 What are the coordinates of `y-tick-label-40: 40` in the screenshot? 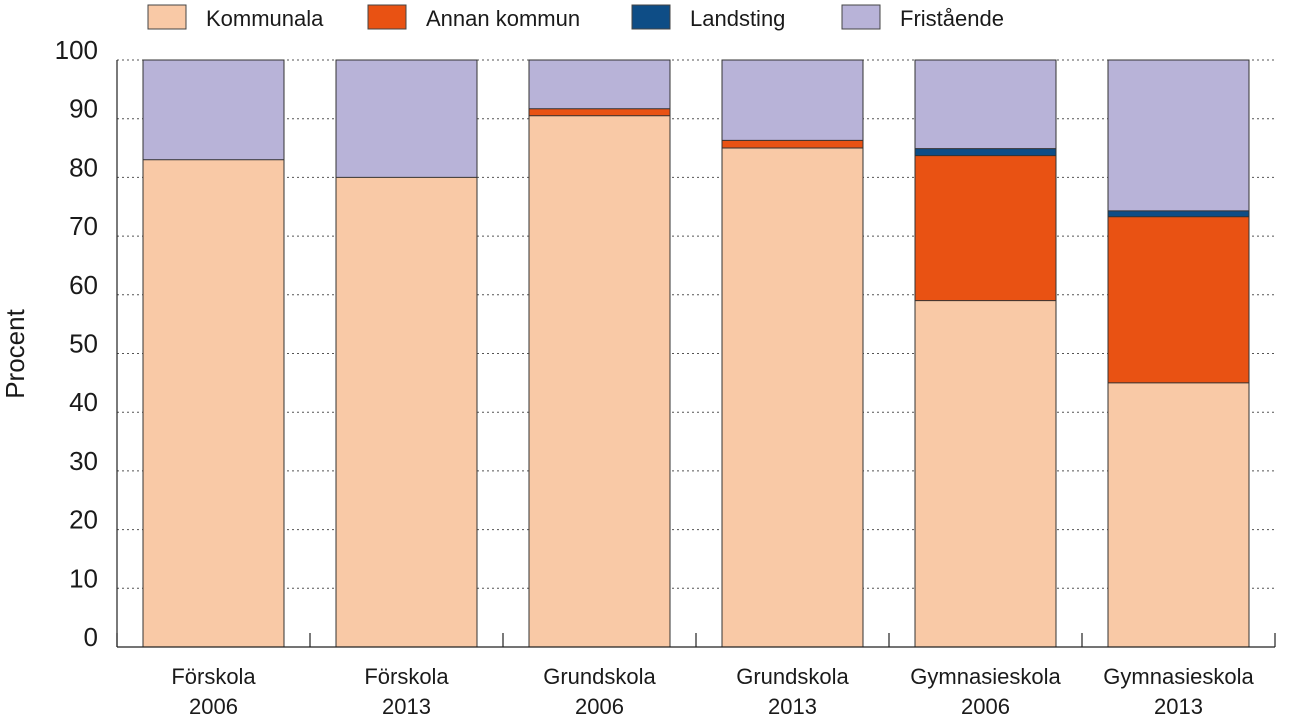 It's located at (83, 402).